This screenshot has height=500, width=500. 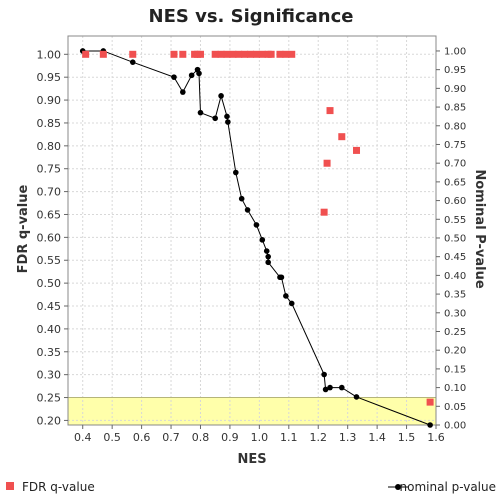 What do you see at coordinates (49, 100) in the screenshot?
I see `y-tick-label: 0.90` at bounding box center [49, 100].